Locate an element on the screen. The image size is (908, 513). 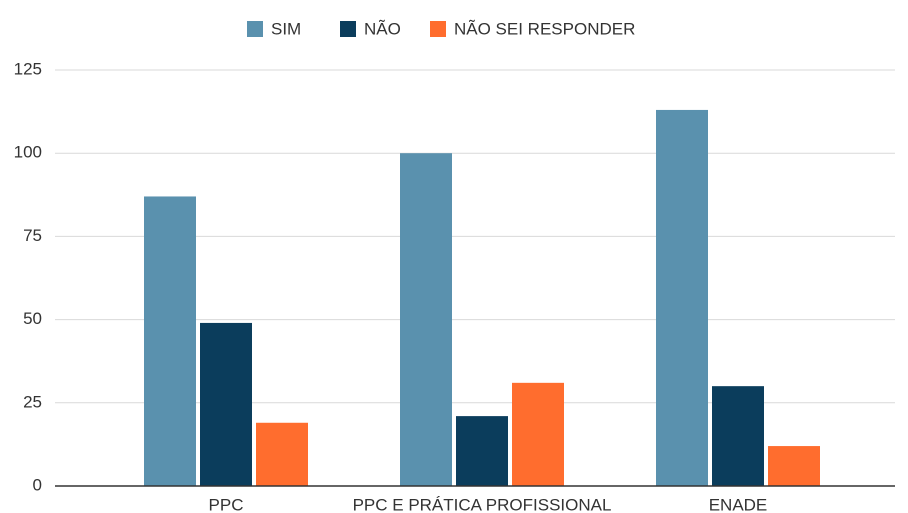
y-tick-label: 125 is located at coordinates (28, 68).